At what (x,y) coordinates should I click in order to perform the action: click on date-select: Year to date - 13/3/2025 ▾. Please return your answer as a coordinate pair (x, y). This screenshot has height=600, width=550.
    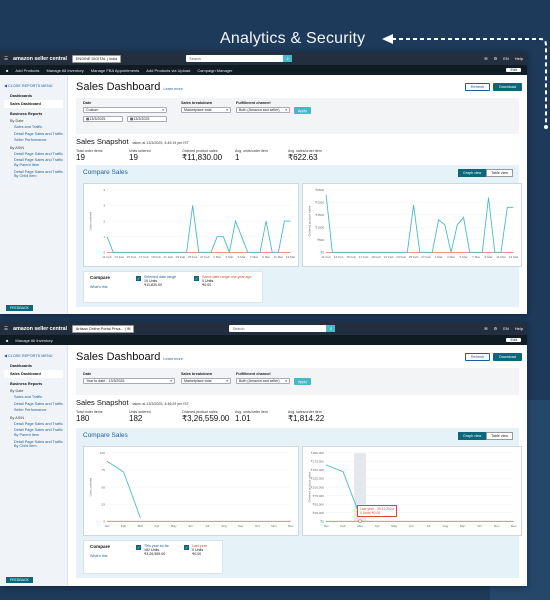
    Looking at the image, I should click on (129, 381).